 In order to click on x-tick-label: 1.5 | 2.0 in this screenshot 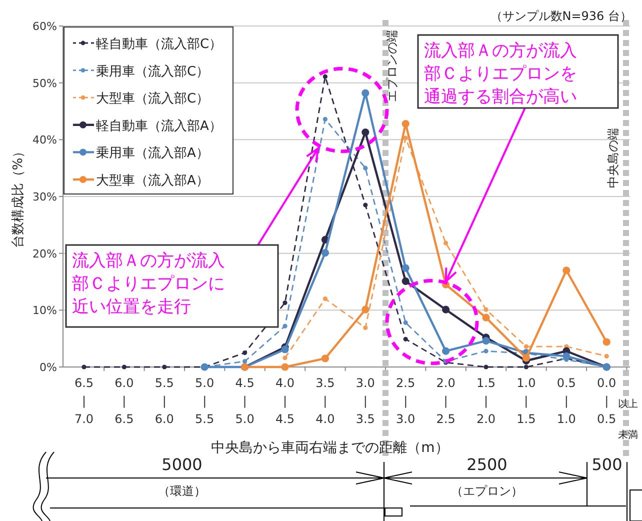, I will do `click(486, 401)`.